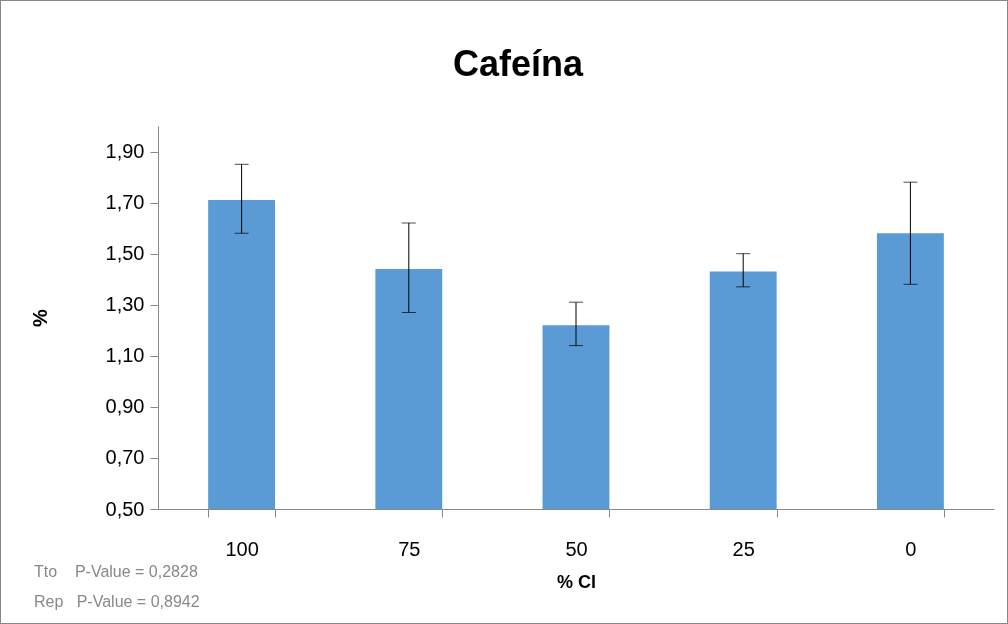 This screenshot has width=1008, height=624. Describe the element at coordinates (117, 602) in the screenshot. I see `text: Rep P-Value = 0,8942` at that location.